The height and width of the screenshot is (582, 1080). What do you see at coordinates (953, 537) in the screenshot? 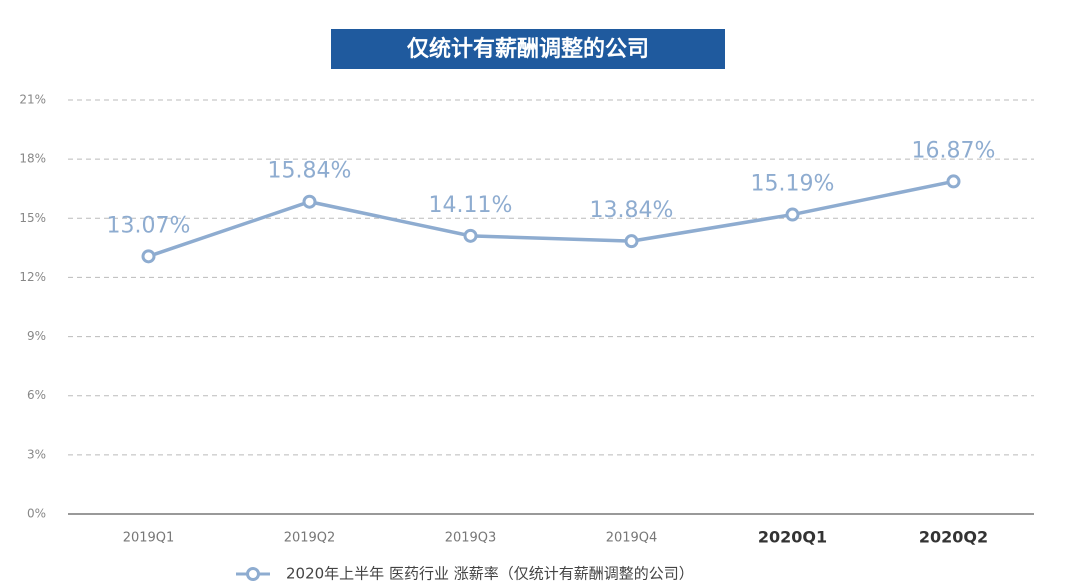
I see `x-tick-label: 2020Q2` at bounding box center [953, 537].